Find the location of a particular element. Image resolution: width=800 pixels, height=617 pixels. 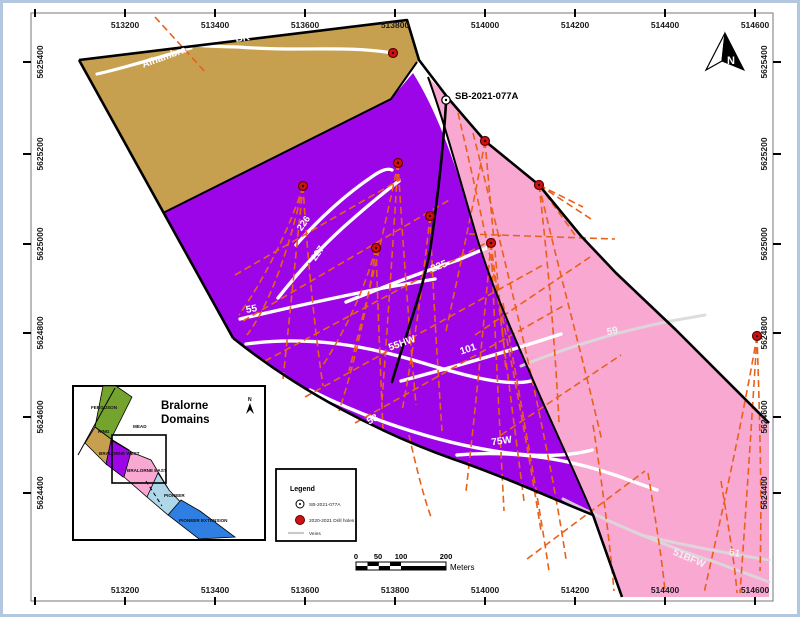

scalebar-cells is located at coordinates (401, 566).